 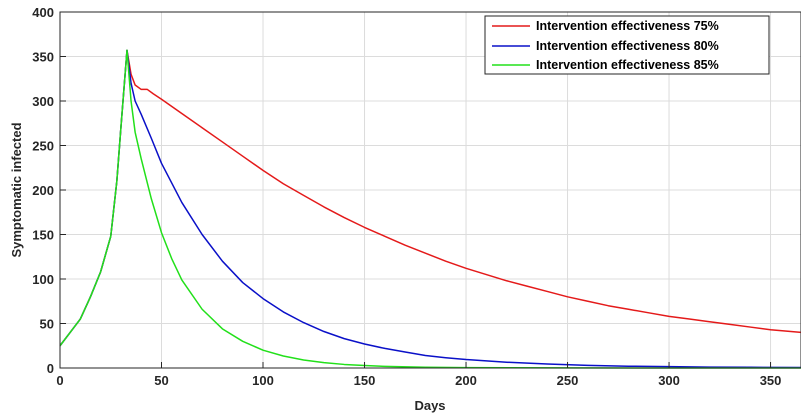 What do you see at coordinates (43, 190) in the screenshot?
I see `y-tick-label: 200` at bounding box center [43, 190].